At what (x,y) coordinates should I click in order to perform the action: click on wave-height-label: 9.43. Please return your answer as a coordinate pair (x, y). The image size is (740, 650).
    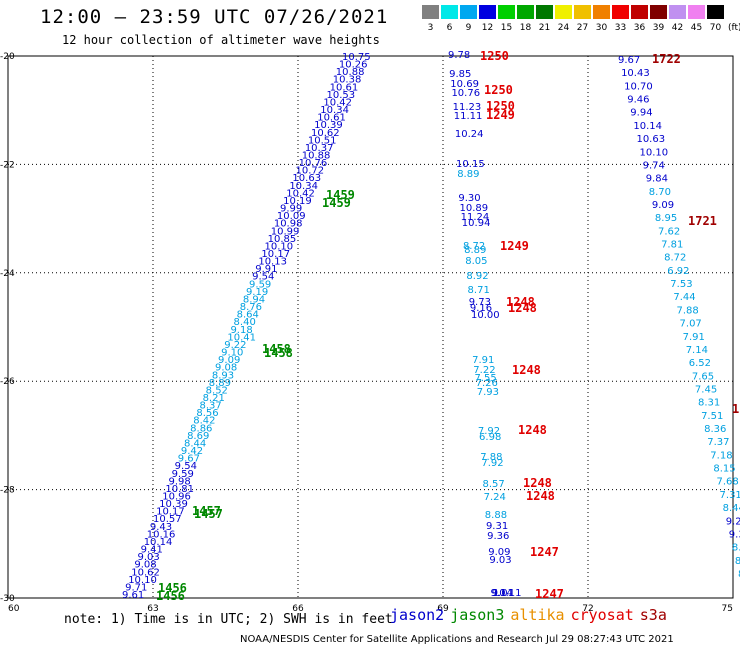
    Looking at the image, I should click on (161, 527).